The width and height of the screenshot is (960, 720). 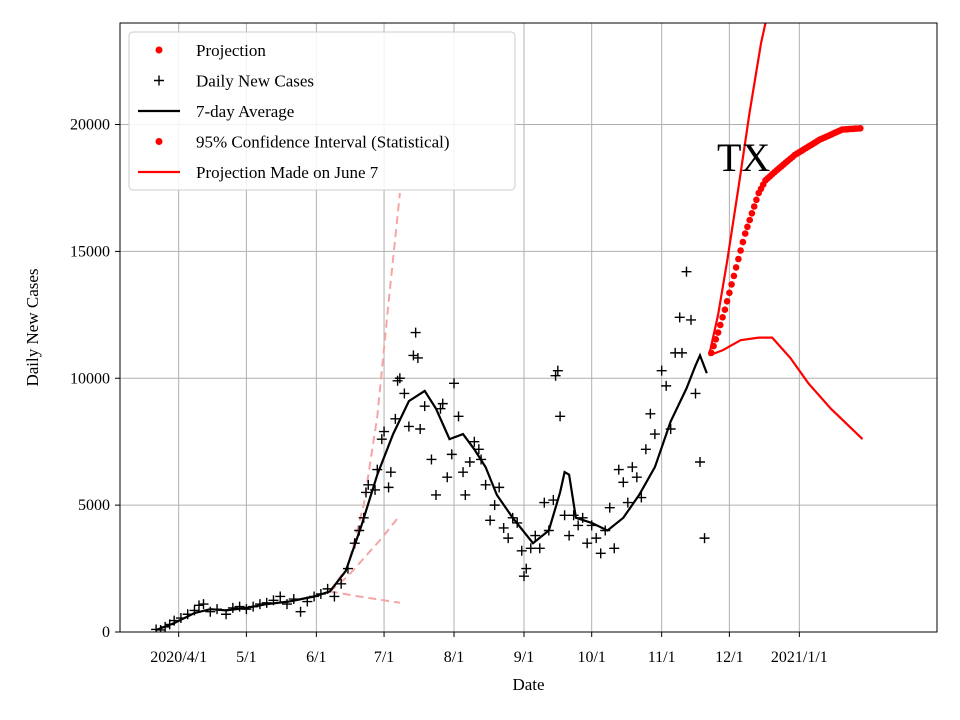 What do you see at coordinates (94, 505) in the screenshot?
I see `y-tick-label: 5000` at bounding box center [94, 505].